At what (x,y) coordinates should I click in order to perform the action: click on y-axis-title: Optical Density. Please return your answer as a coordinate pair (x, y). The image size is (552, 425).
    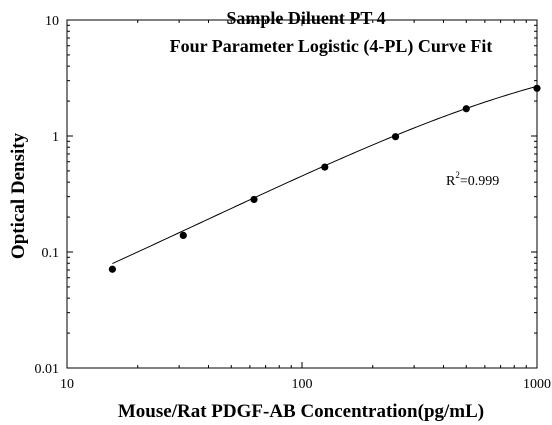
    Looking at the image, I should click on (18, 195).